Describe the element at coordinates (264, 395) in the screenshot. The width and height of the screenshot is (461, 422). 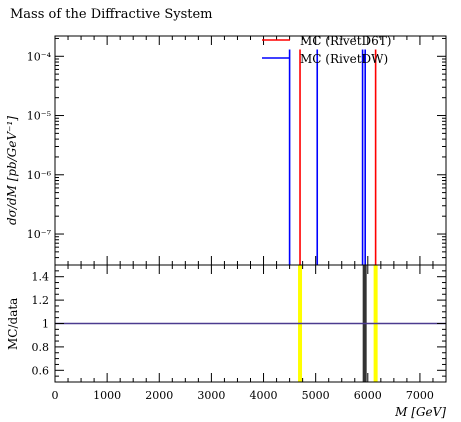
I see `x-tick-label: 4000` at that location.